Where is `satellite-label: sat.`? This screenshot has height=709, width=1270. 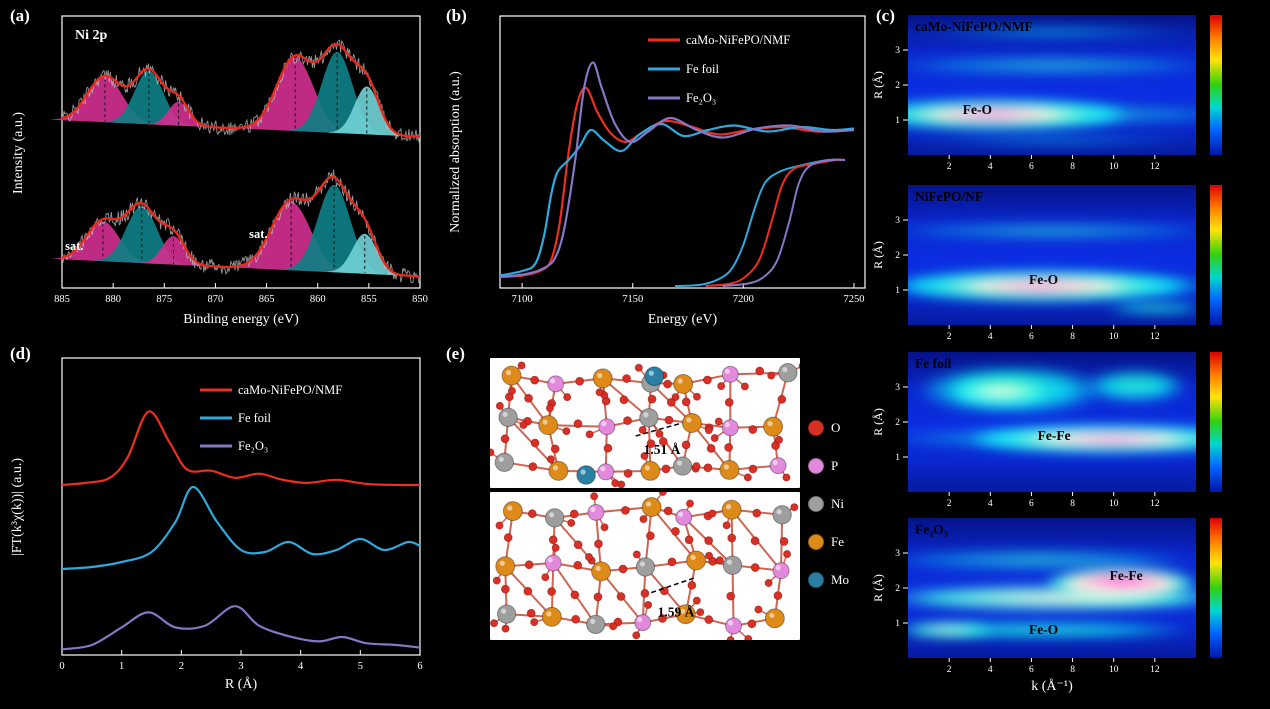
satellite-label: sat. is located at coordinates (74, 246).